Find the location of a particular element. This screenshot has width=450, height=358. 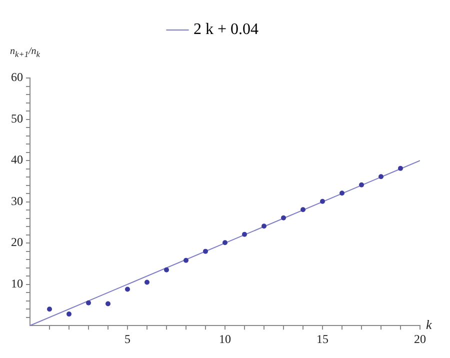

x-tick-label: 5 is located at coordinates (127, 339).